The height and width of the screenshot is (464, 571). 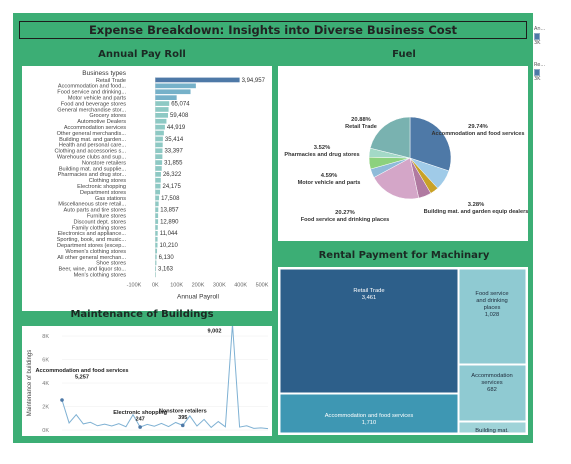 What do you see at coordinates (219, 286) in the screenshot?
I see `payroll-x-tick: 300K` at bounding box center [219, 286].